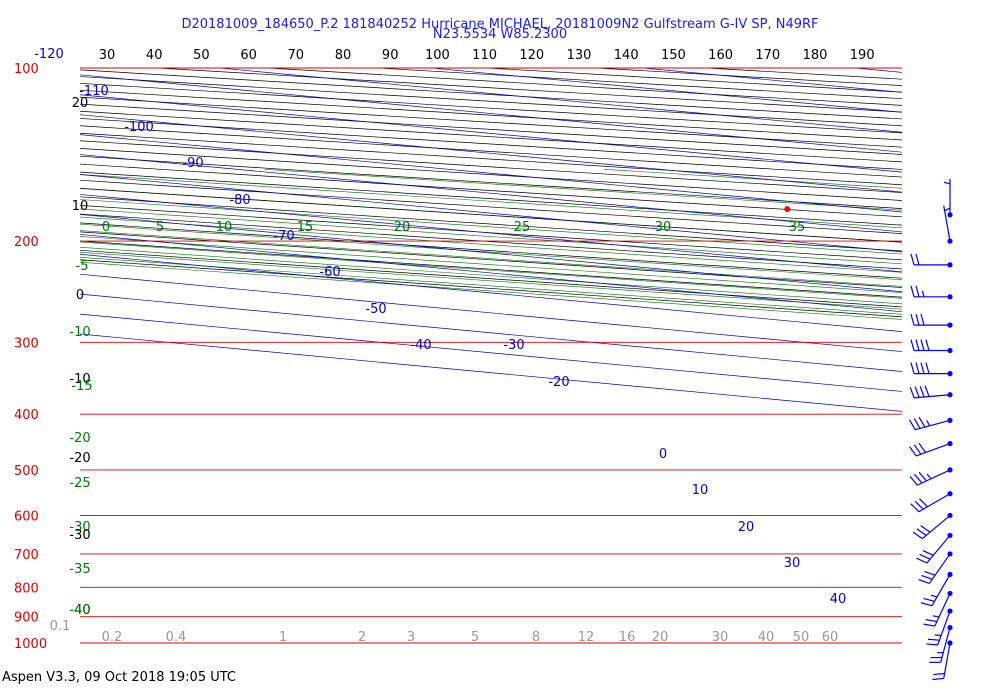 The height and width of the screenshot is (700, 1000). I want to click on mixing-ratio-label: 3, so click(411, 637).